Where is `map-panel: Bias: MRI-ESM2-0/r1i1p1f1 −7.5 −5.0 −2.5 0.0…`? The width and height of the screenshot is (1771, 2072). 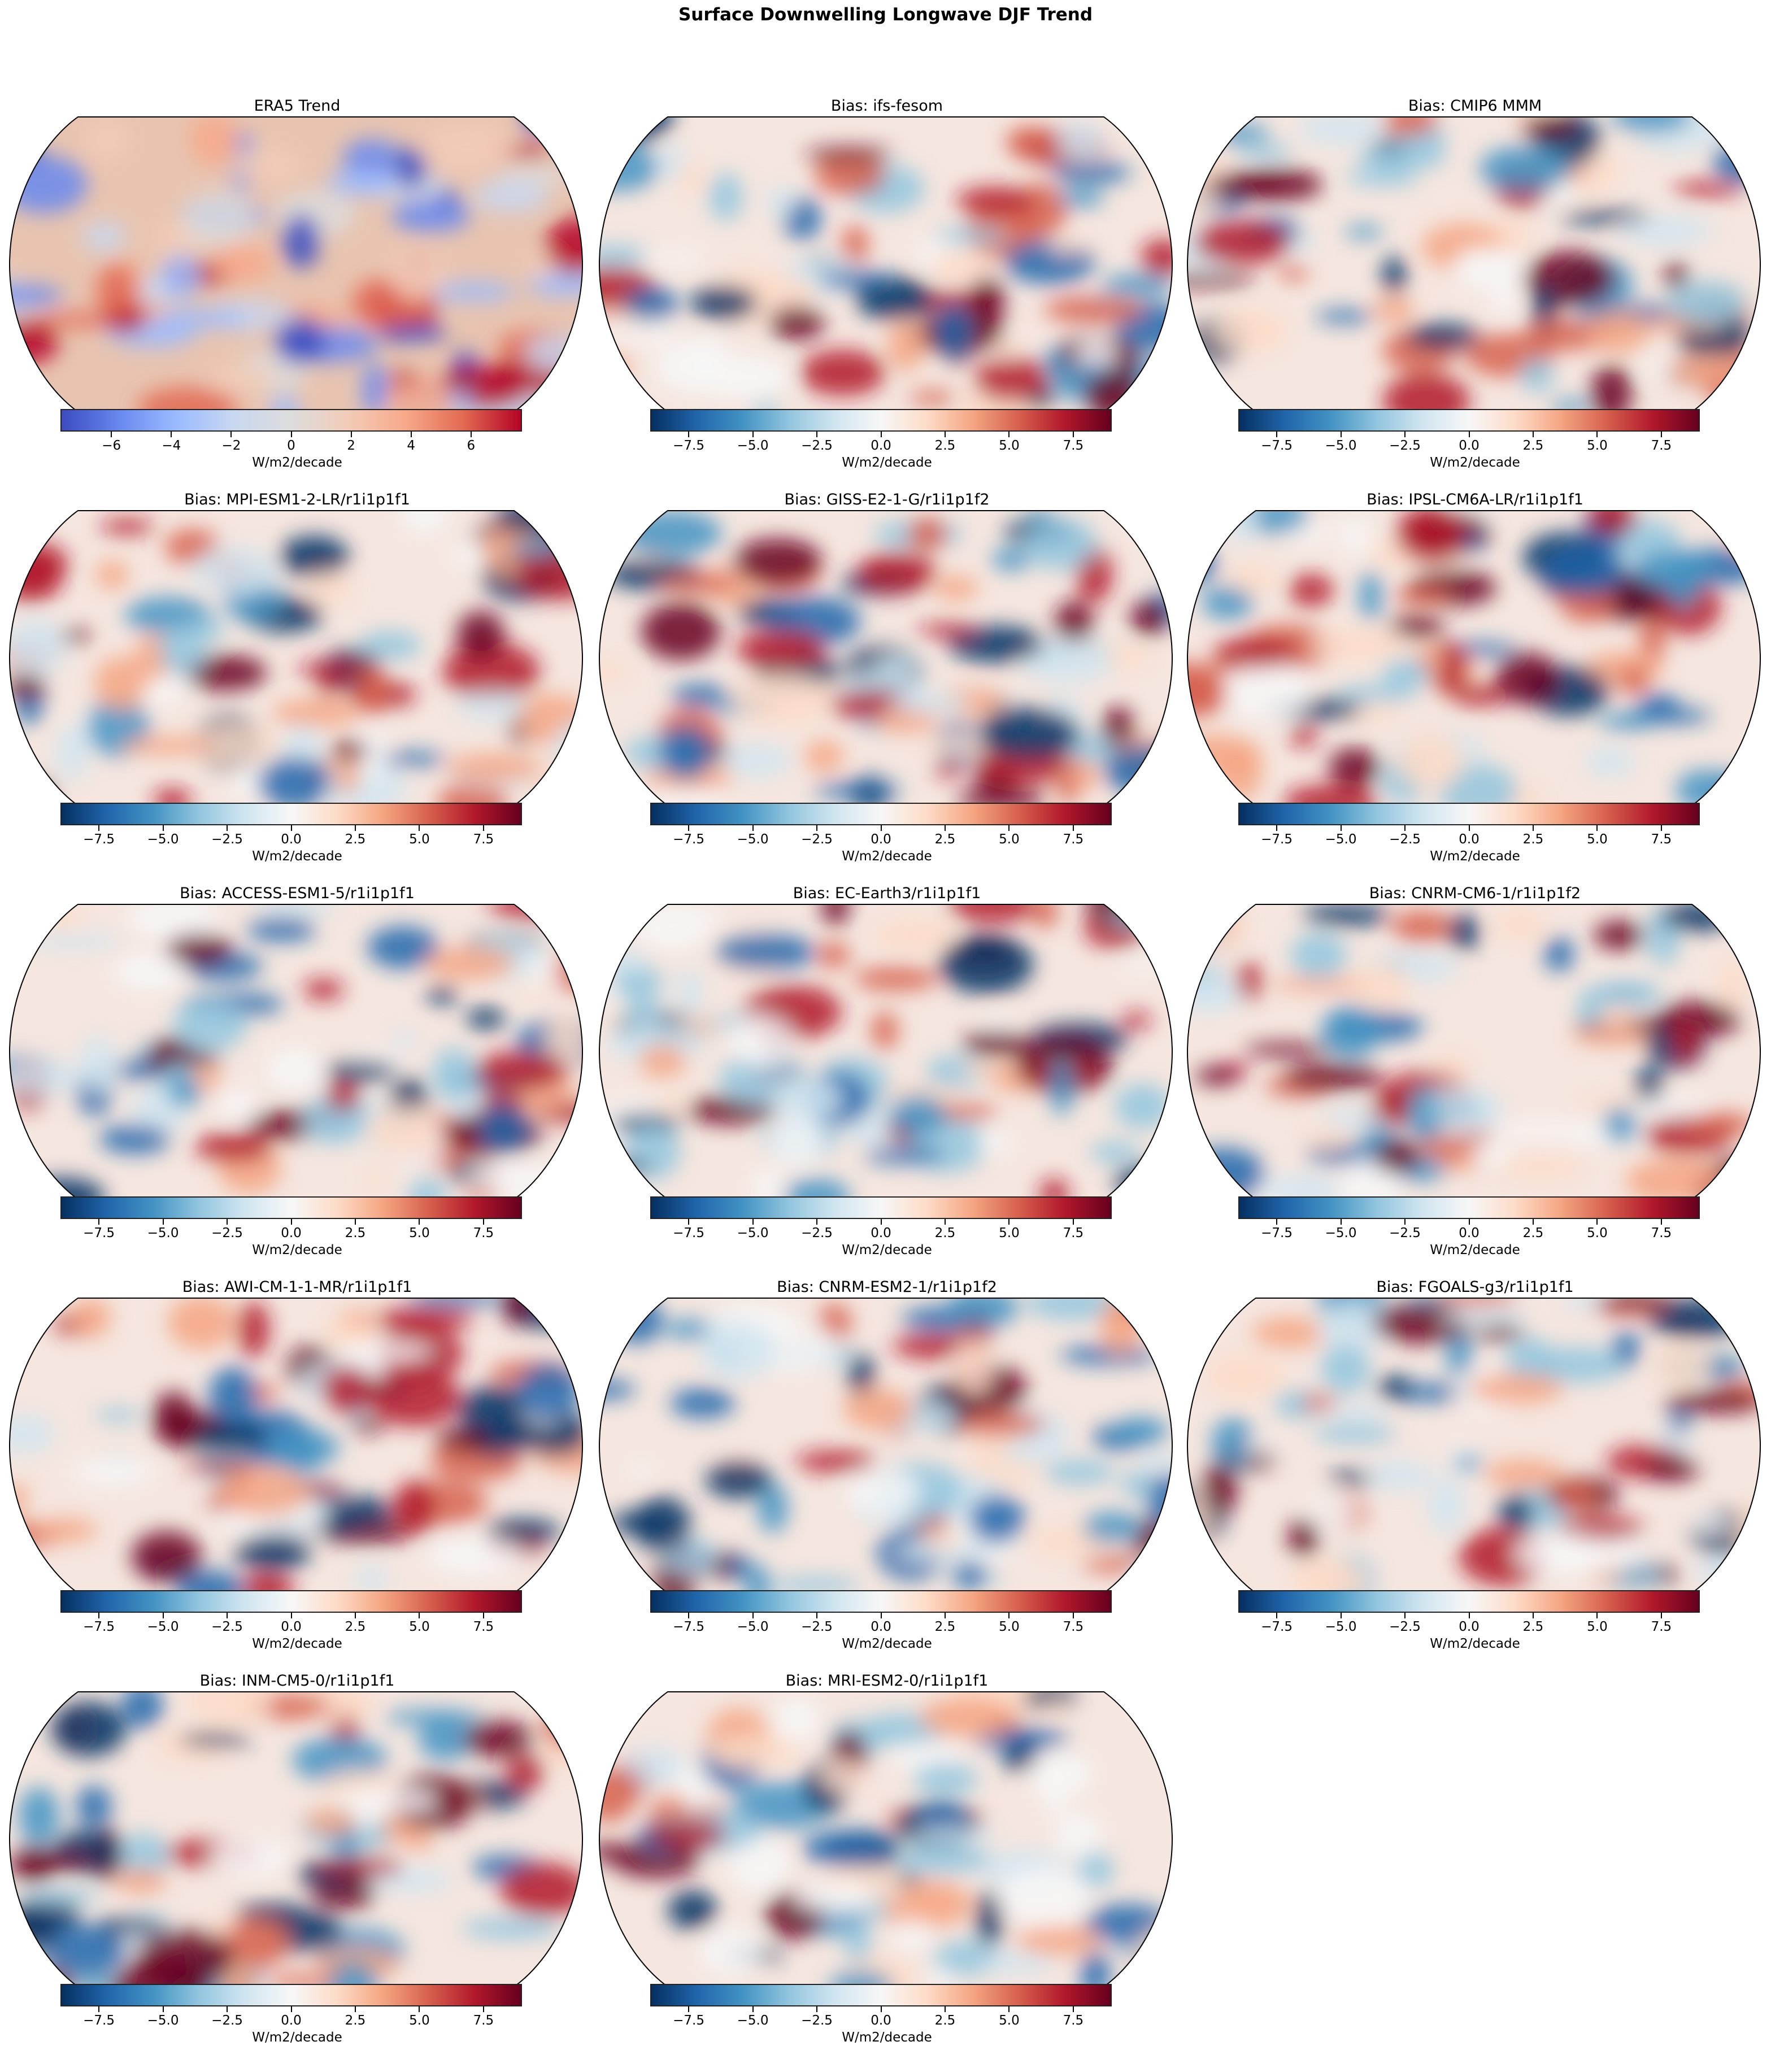 map-panel: Bias: MRI-ESM2-0/r1i1p1f1 −7.5 −5.0 −2.5 0.0… is located at coordinates (887, 1869).